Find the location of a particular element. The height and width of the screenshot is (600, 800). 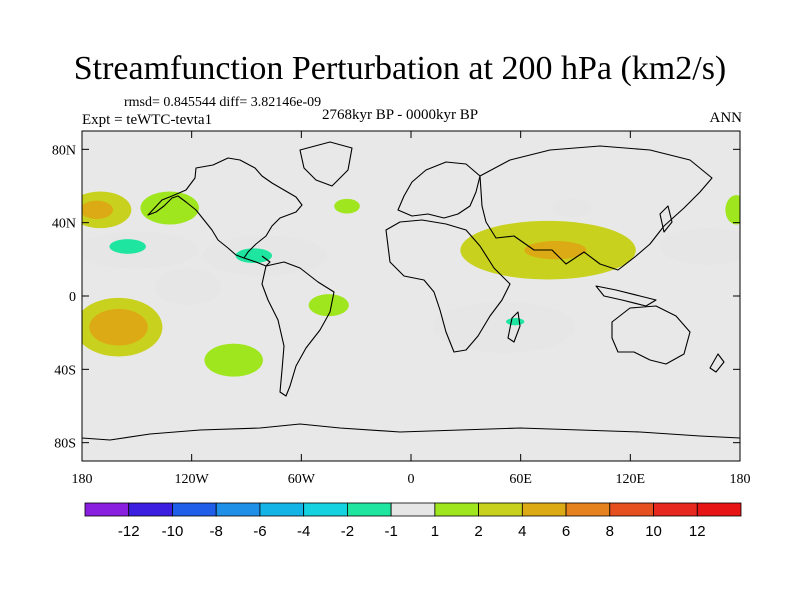

colorbar-label: -2 is located at coordinates (347, 531).